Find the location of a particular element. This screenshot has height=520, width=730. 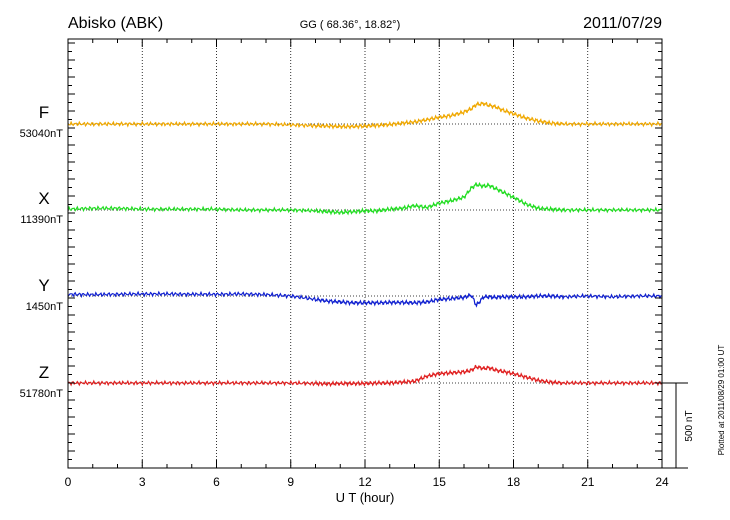

series-name-y: Y is located at coordinates (43, 285).